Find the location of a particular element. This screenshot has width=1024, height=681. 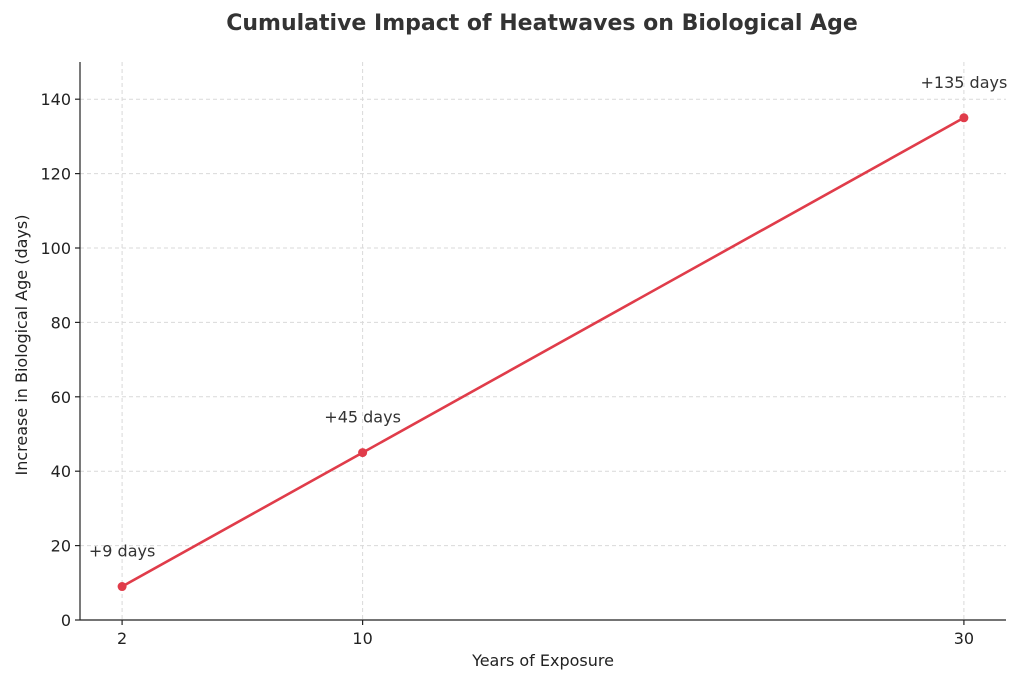

x-tick-label: 2 is located at coordinates (122, 638).